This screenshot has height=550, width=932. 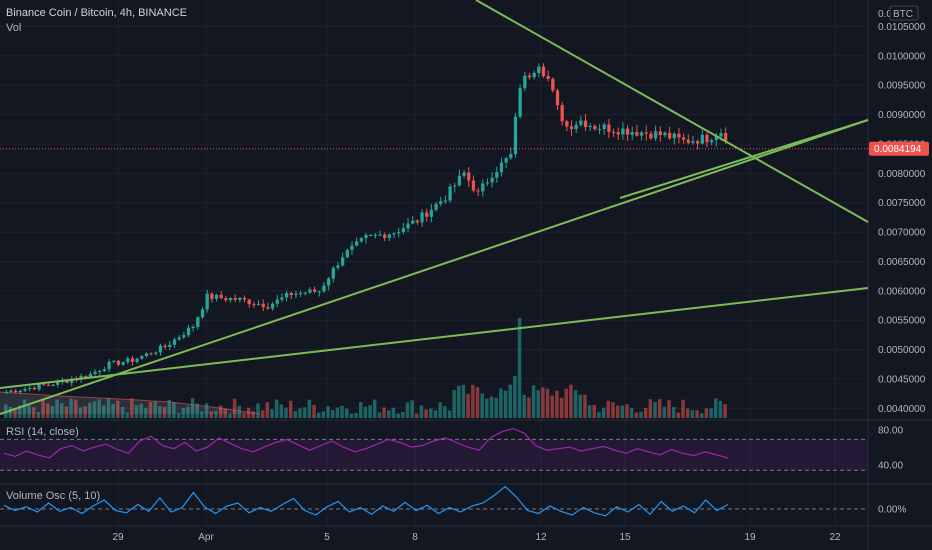 I want to click on price-tick-label: 0.0075000, so click(x=902, y=203).